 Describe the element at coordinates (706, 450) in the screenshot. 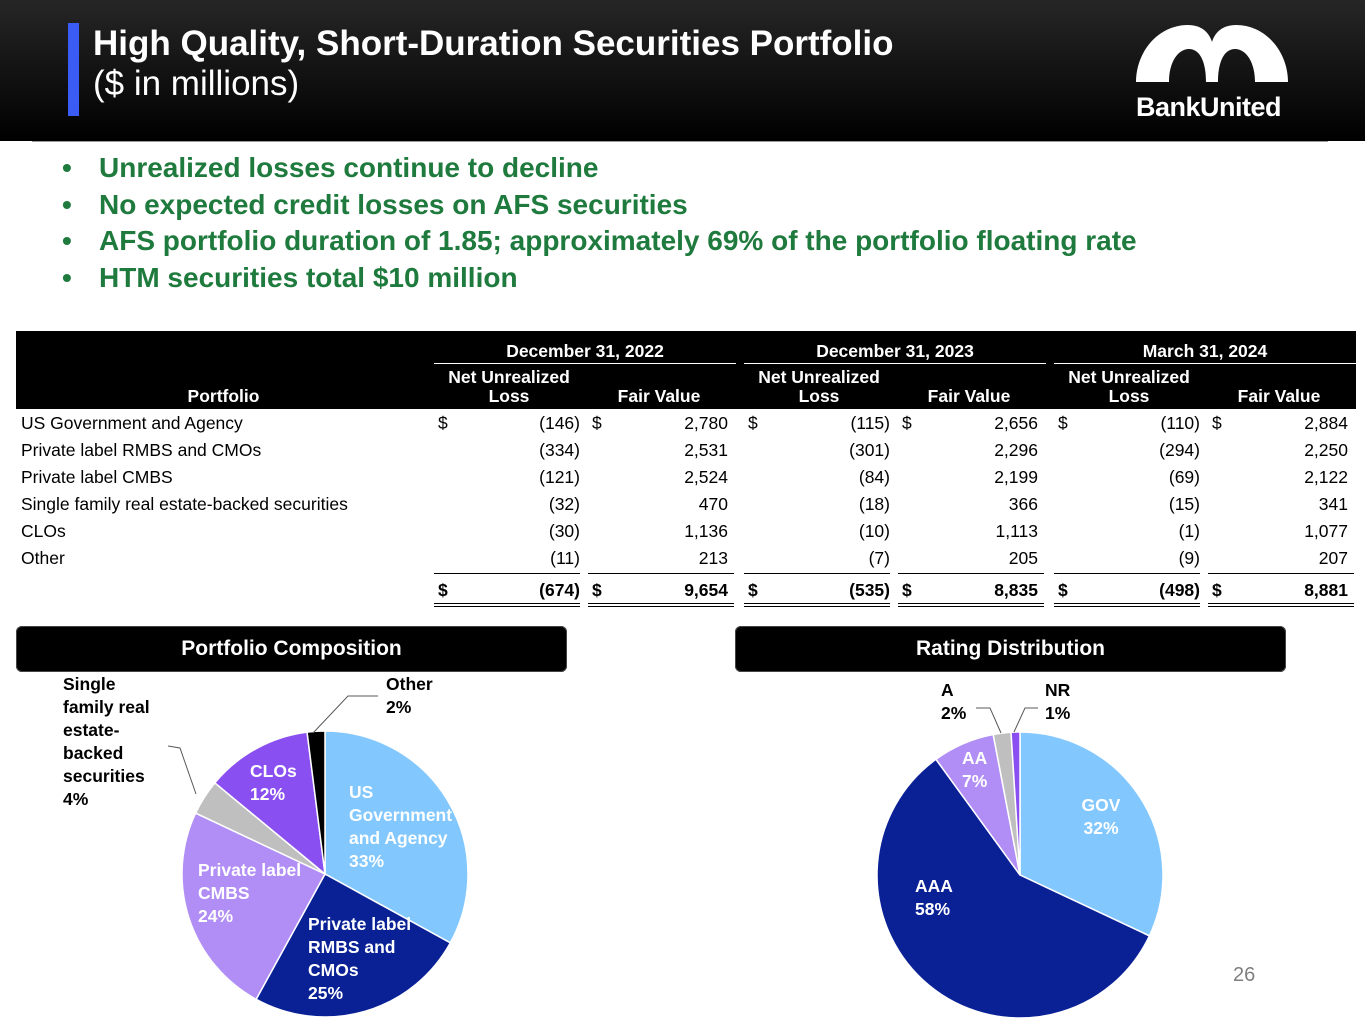

I see `table-cell: 2,531` at that location.